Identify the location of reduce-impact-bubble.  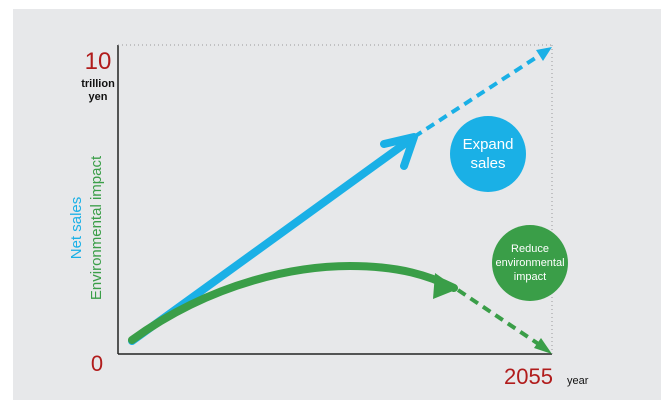
(530, 263).